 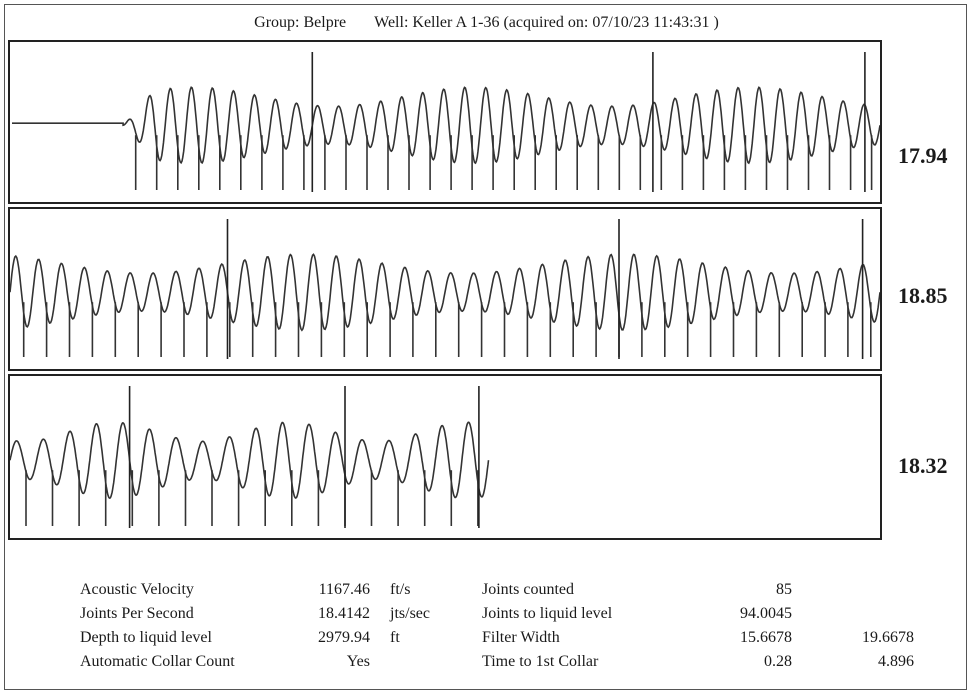 I want to click on stat-value: 2979.94, so click(x=344, y=637).